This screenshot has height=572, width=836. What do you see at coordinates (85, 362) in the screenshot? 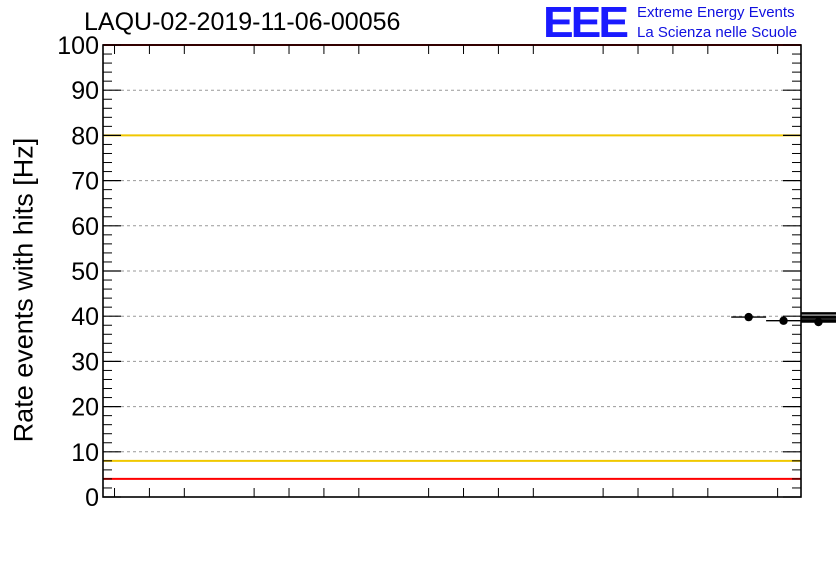
I see `y-tick-label: 30` at bounding box center [85, 362].